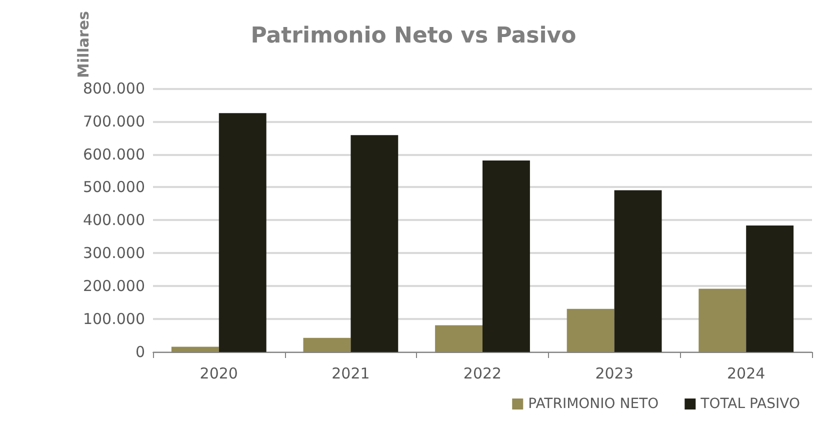 The image size is (827, 428). I want to click on x-tick-label: 2021, so click(351, 373).